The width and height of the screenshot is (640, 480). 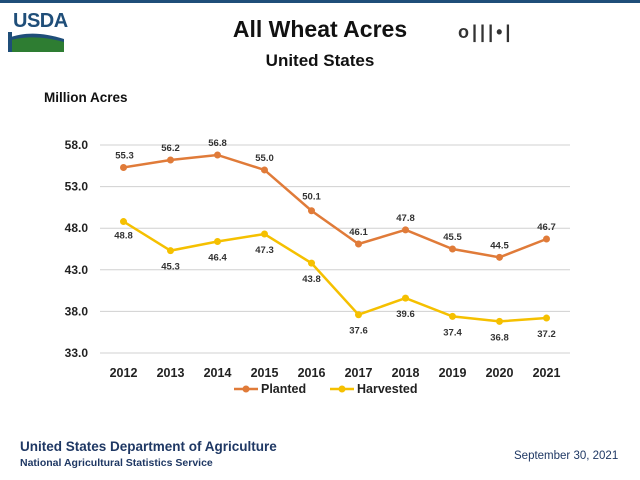 I want to click on x-tick-label-2019: 2019, so click(x=453, y=373).